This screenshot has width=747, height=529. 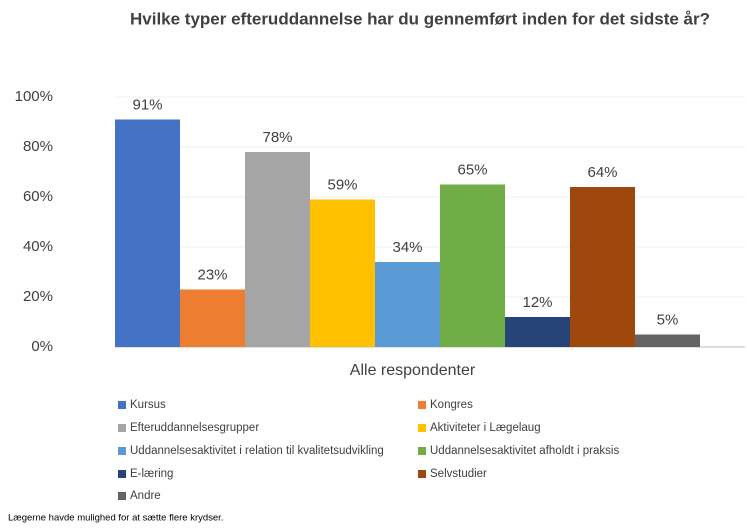 I want to click on legend-label: Aktiviteter i Lægelaug, so click(x=485, y=428).